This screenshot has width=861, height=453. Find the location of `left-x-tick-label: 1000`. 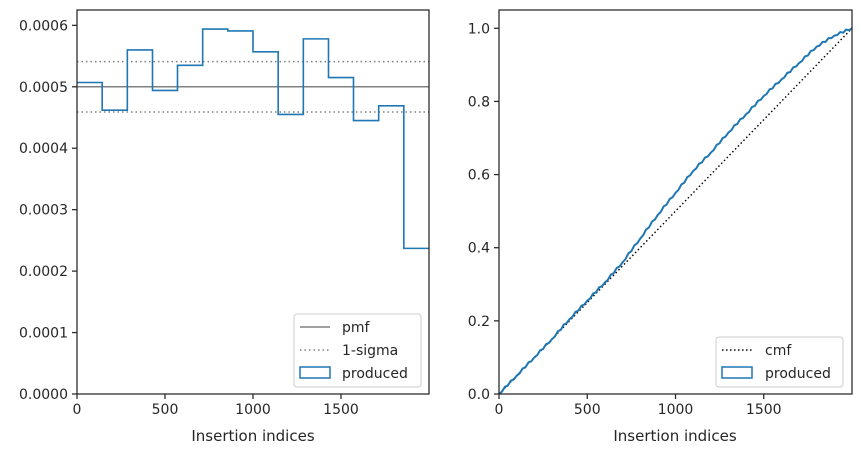

left-x-tick-label: 1000 is located at coordinates (253, 410).